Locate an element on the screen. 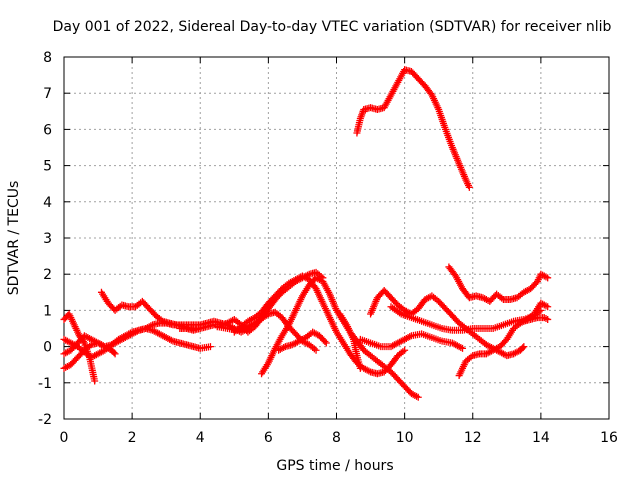 The width and height of the screenshot is (640, 480). y-tick-label: 4 is located at coordinates (47, 203).